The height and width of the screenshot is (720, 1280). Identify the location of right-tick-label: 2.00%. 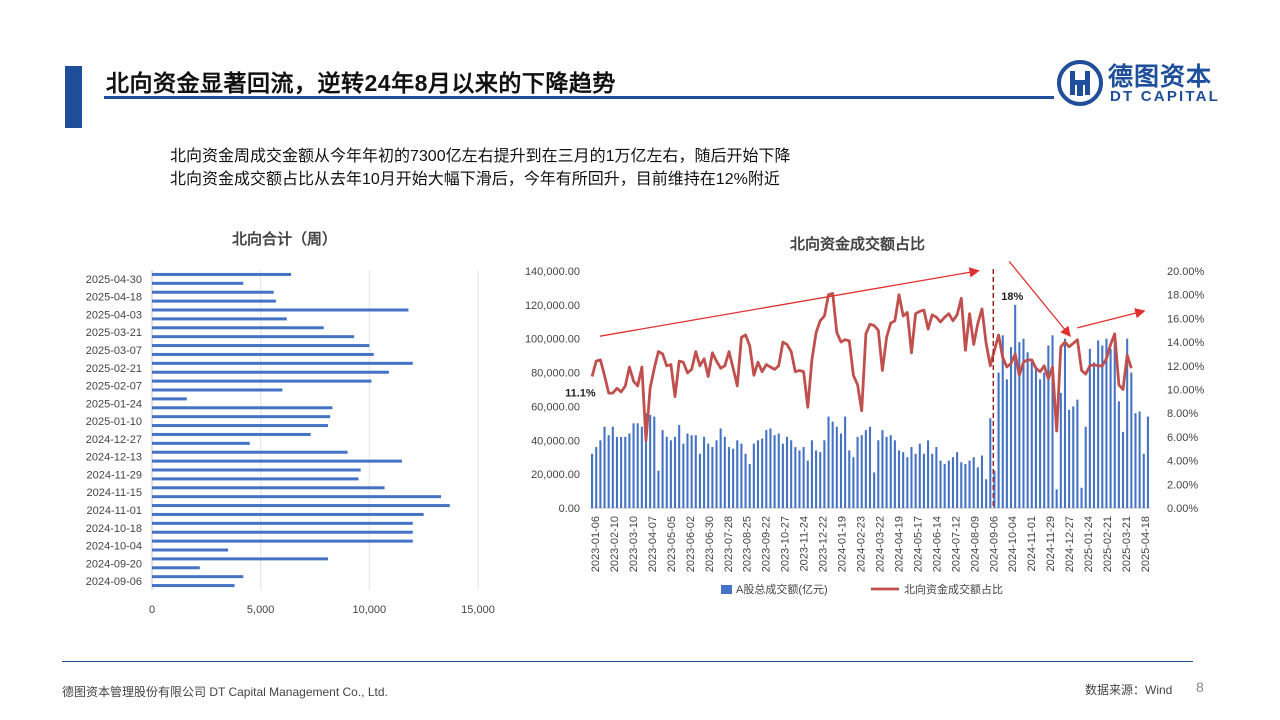
(1182, 485).